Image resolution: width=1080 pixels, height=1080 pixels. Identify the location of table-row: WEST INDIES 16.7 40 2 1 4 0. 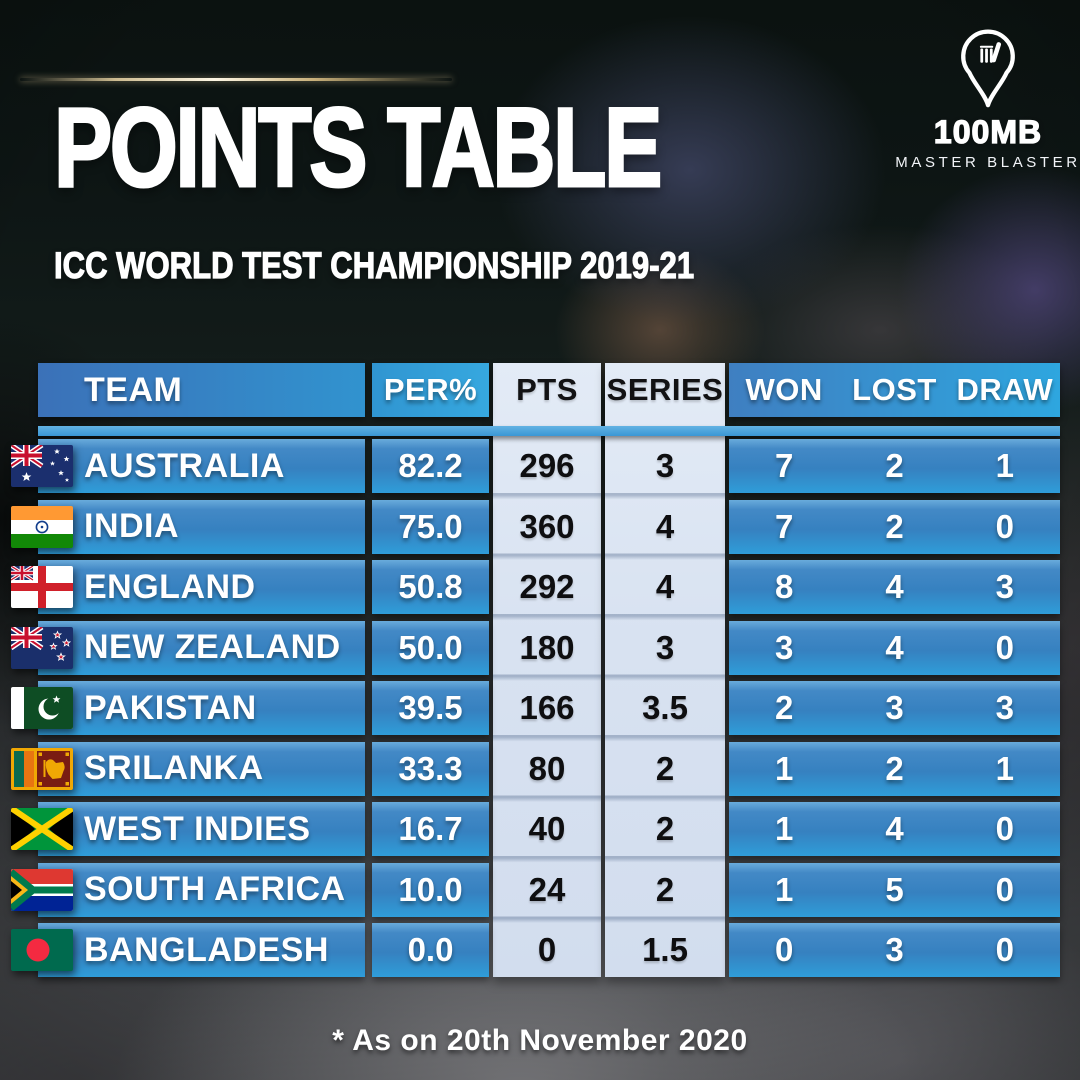
(535, 829).